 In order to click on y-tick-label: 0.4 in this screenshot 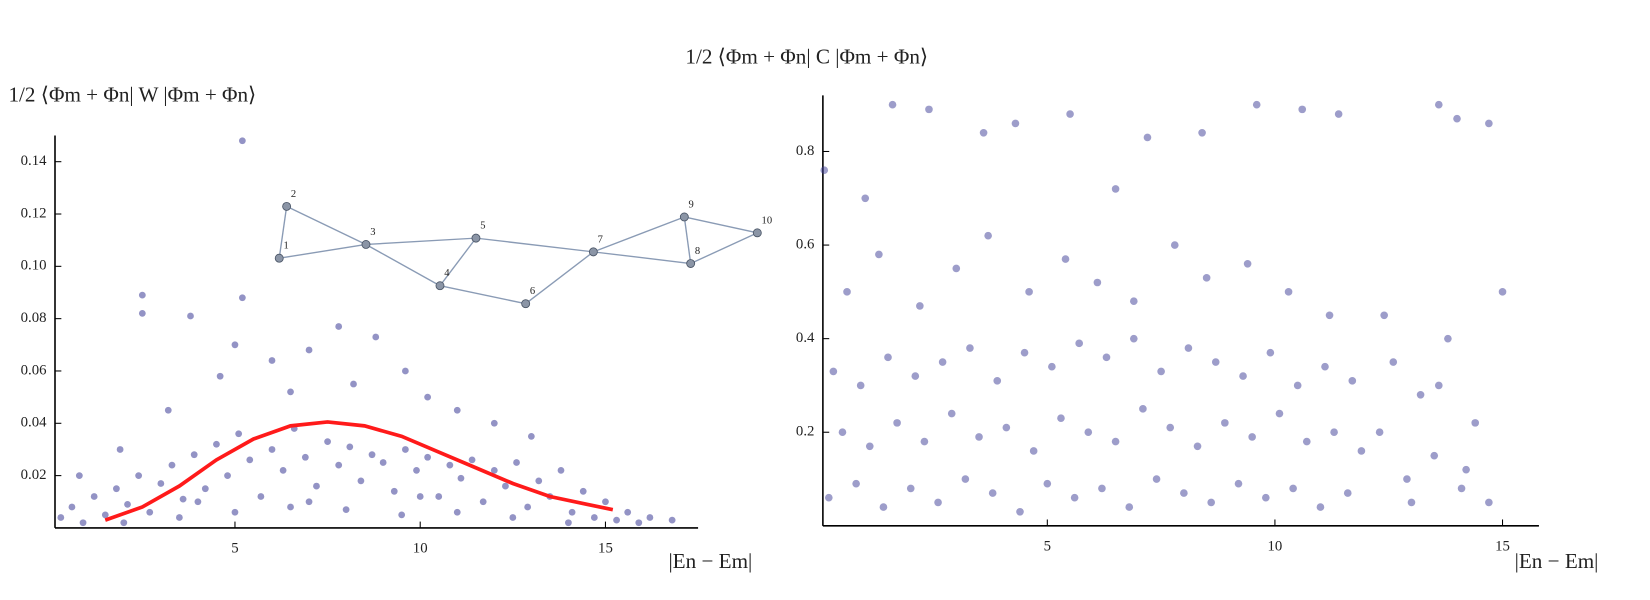, I will do `click(805, 338)`.